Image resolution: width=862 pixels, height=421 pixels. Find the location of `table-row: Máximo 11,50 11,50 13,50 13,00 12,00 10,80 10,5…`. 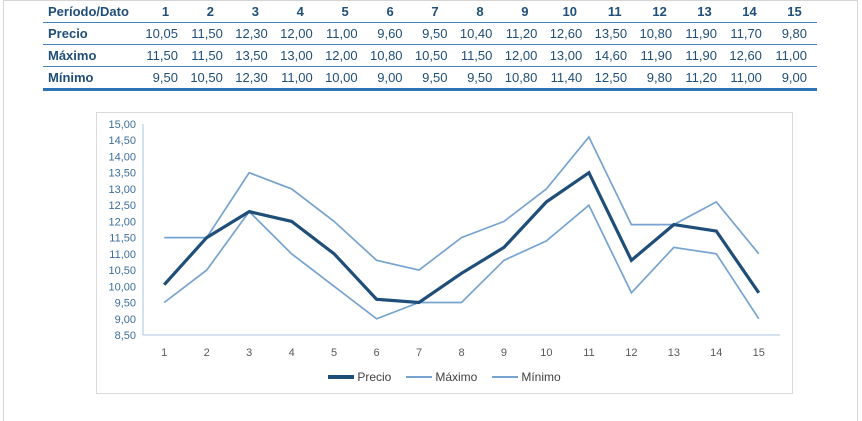

table-row: Máximo 11,50 11,50 13,50 13,00 12,00 10,80 10,5… is located at coordinates (430, 55).